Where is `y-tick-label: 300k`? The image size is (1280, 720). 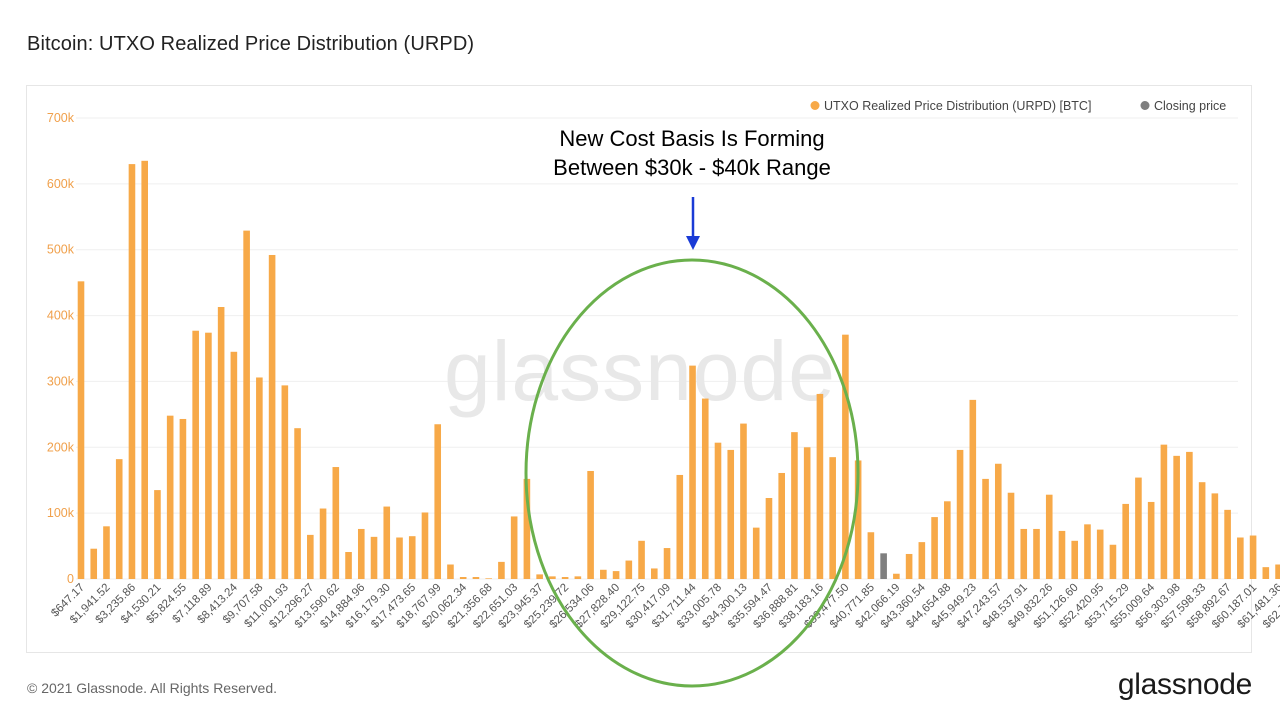
y-tick-label: 300k is located at coordinates (61, 381).